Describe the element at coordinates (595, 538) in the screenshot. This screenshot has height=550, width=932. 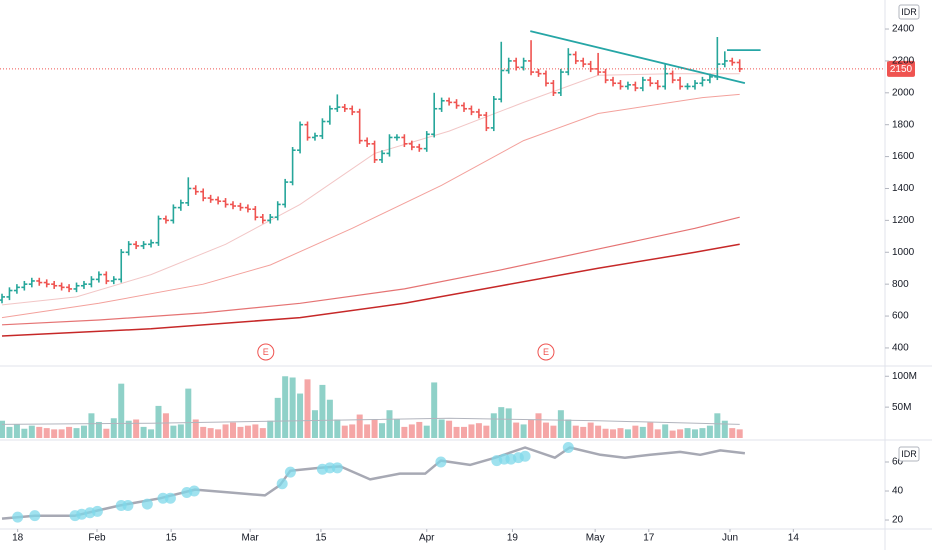
I see `x-tick-label: May` at that location.